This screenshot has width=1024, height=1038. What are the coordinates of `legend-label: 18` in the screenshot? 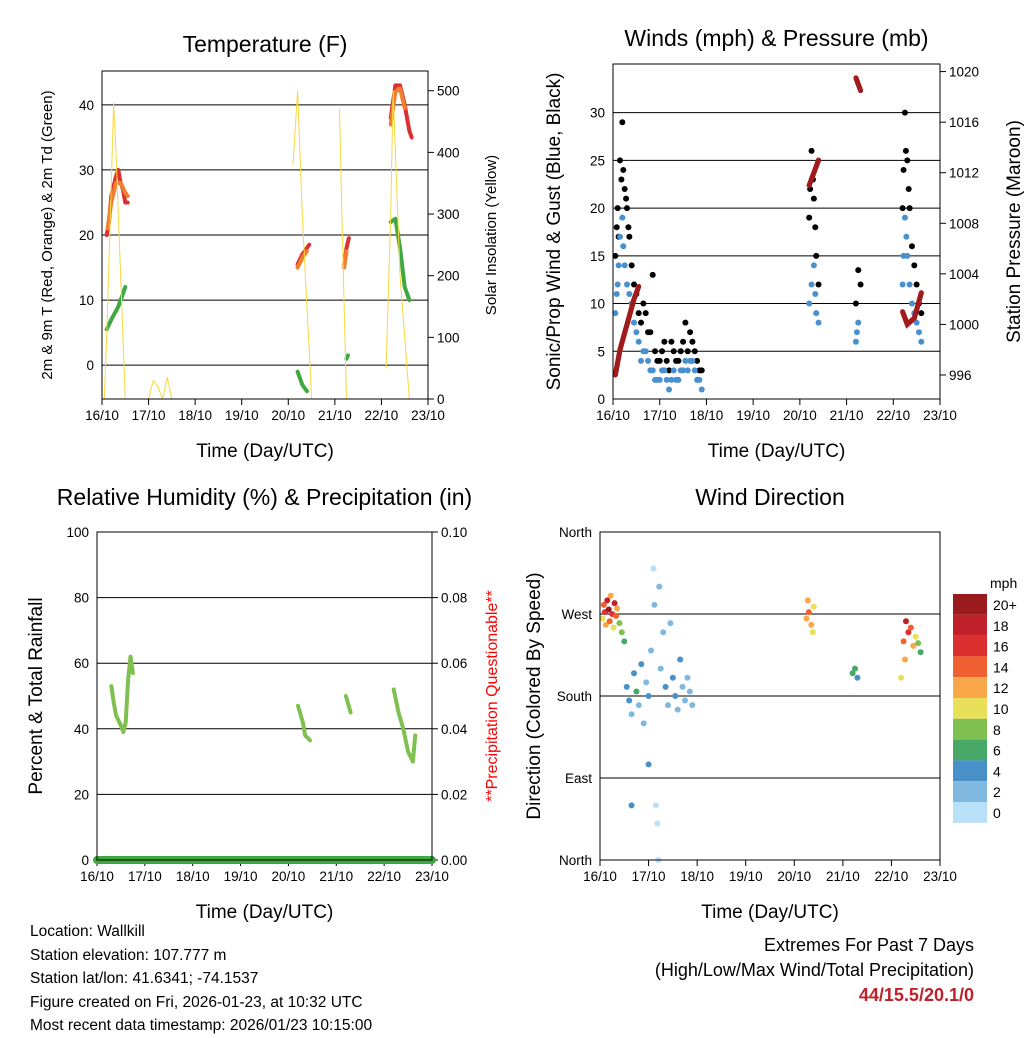 It's located at (1001, 626).